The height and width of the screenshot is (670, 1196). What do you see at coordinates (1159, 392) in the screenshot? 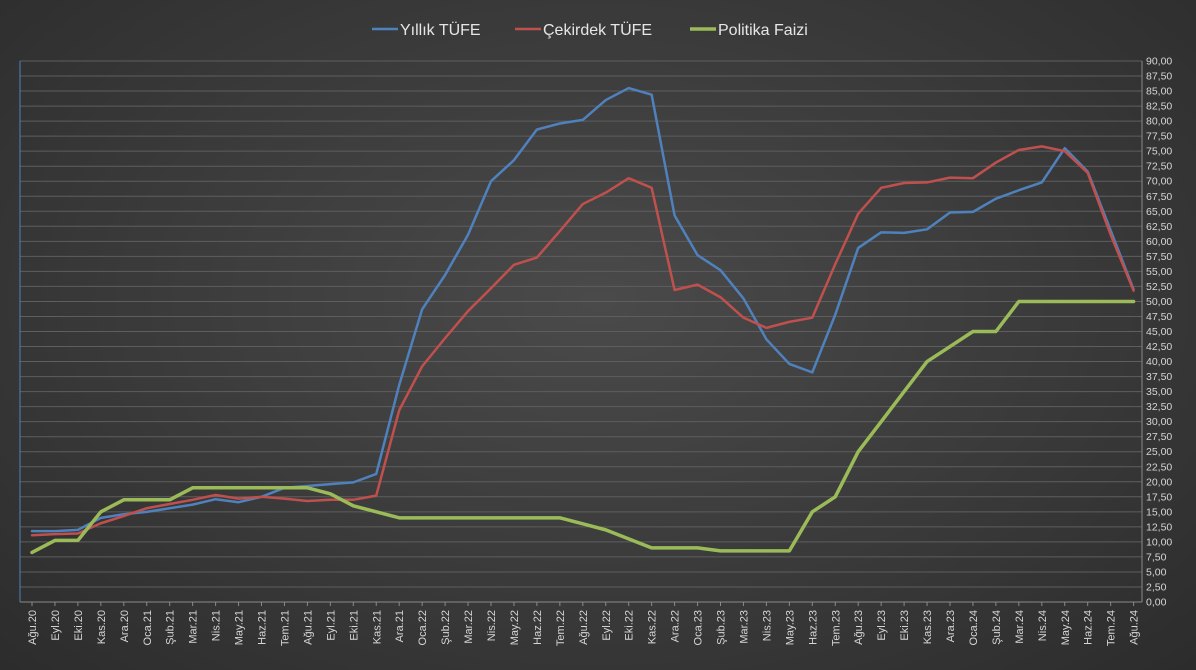
I see `y-tick-label: 35,00` at bounding box center [1159, 392].